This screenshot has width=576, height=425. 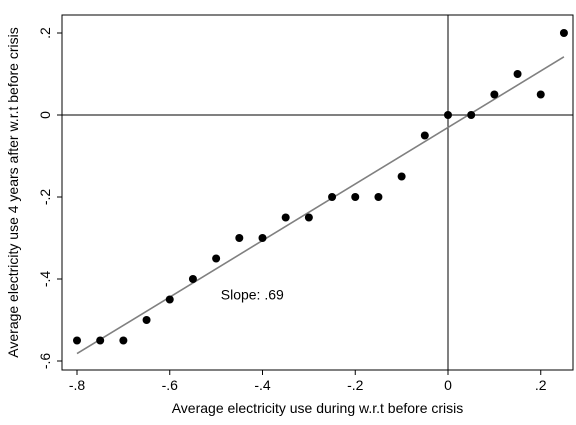 I want to click on y-axis: -.6 -.4 -.2 0 .2, so click(x=49, y=198).